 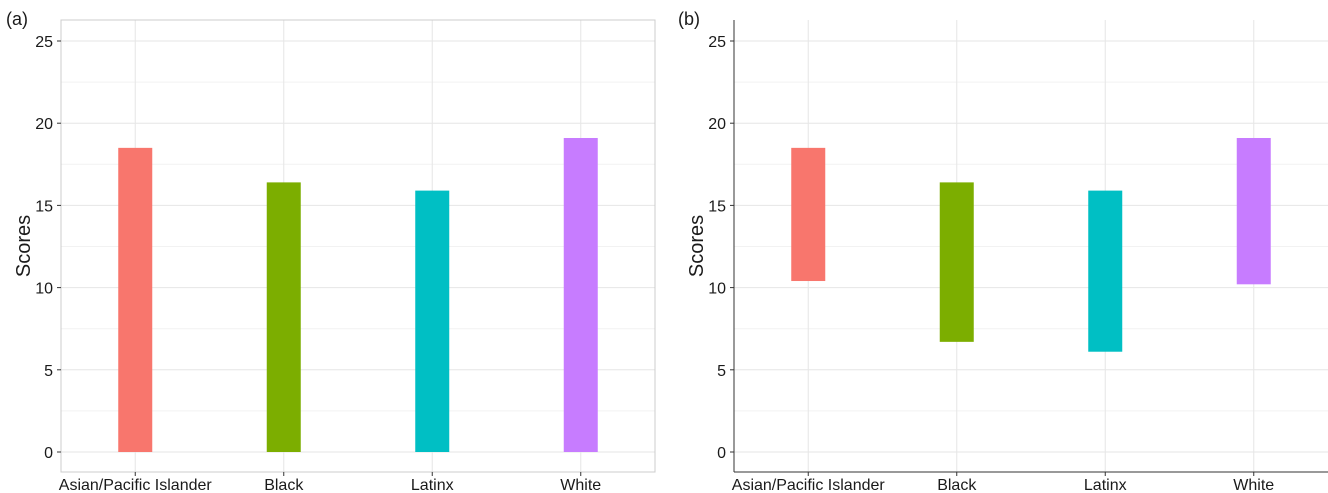 What do you see at coordinates (17, 19) in the screenshot?
I see `panel-label: (a)` at bounding box center [17, 19].